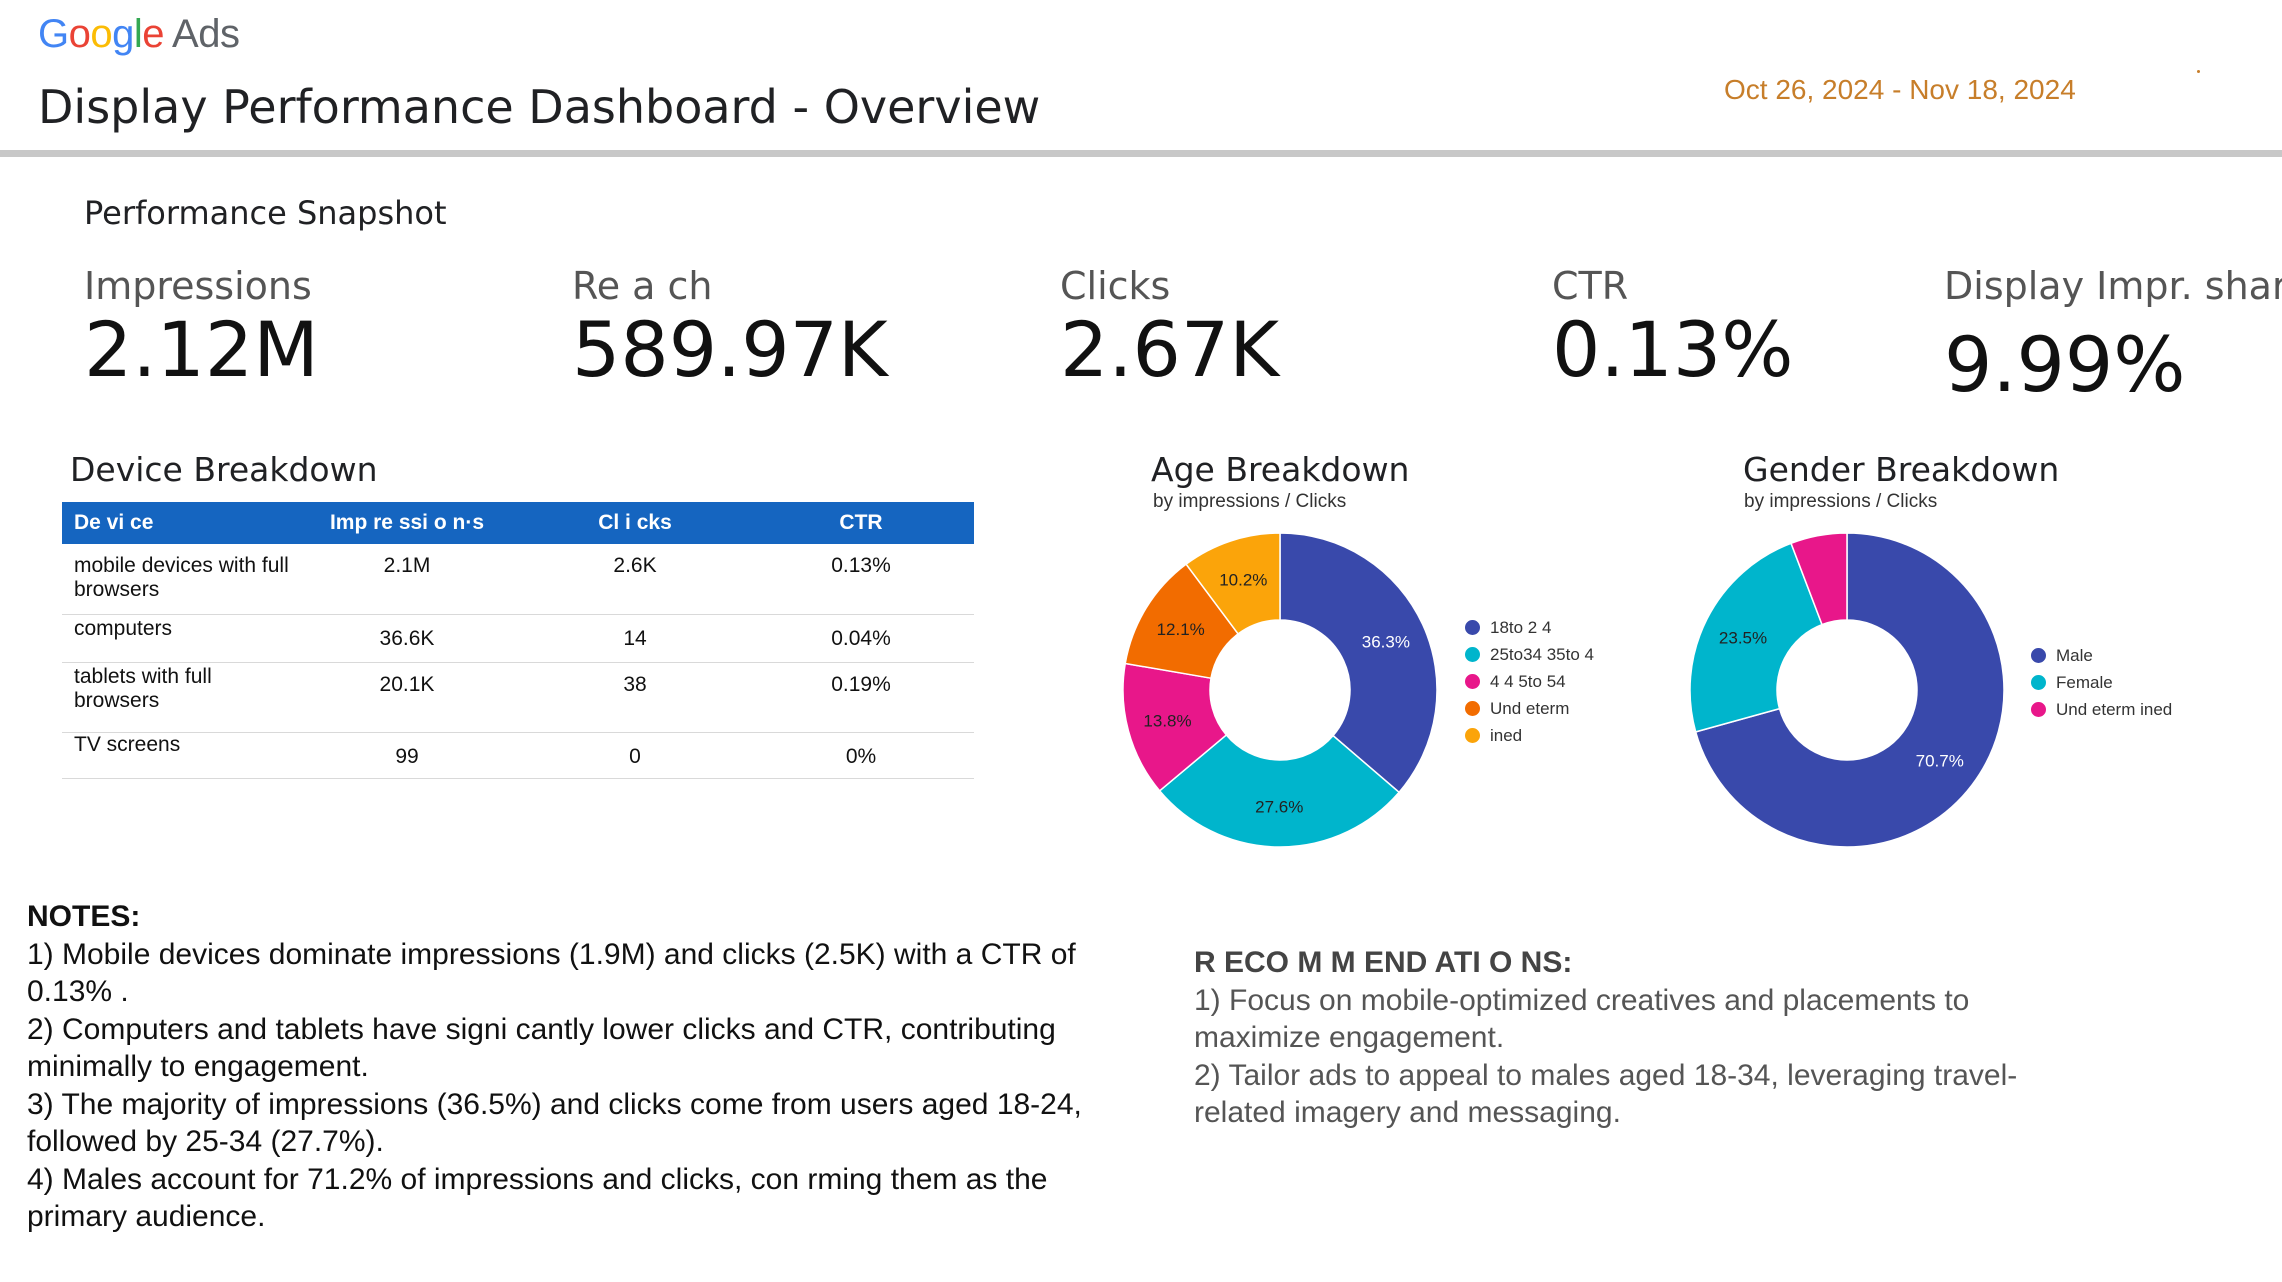 The image size is (2282, 1282). I want to click on date-range: Oct 26, 2024 - Nov 18, 2024, so click(1900, 89).